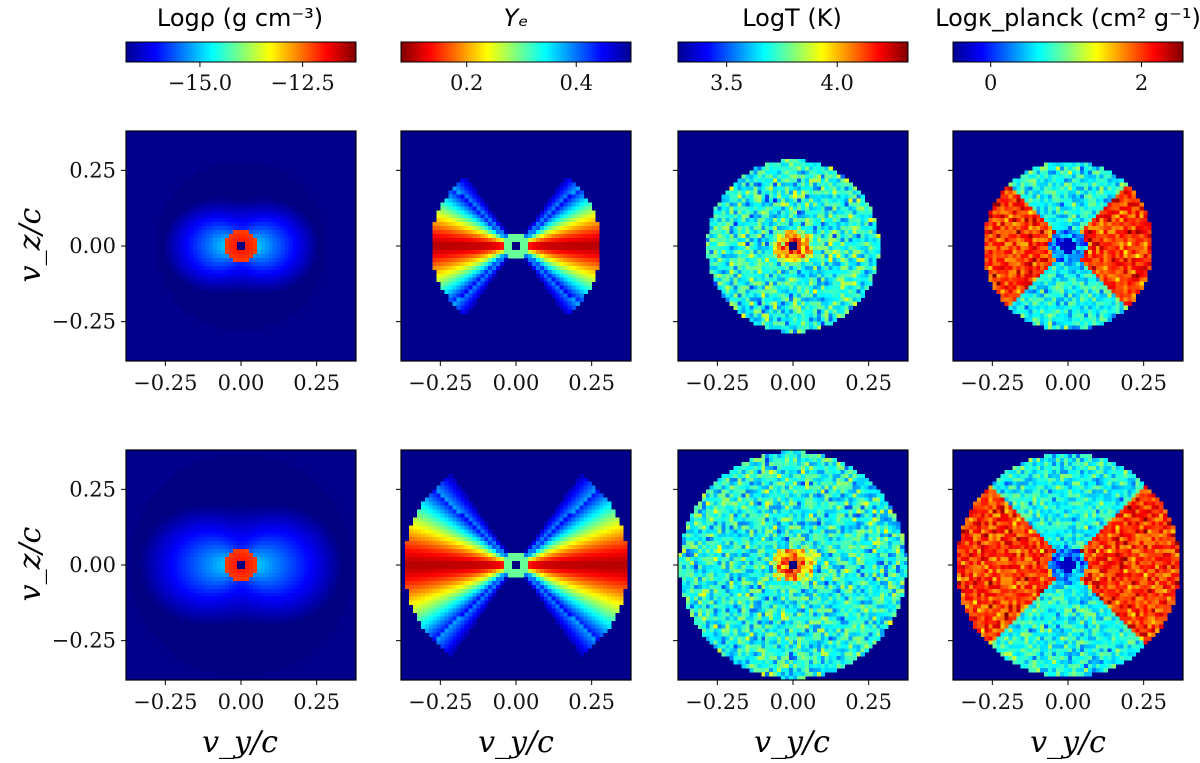  Describe the element at coordinates (241, 246) in the screenshot. I see `heatmap-cells` at that location.